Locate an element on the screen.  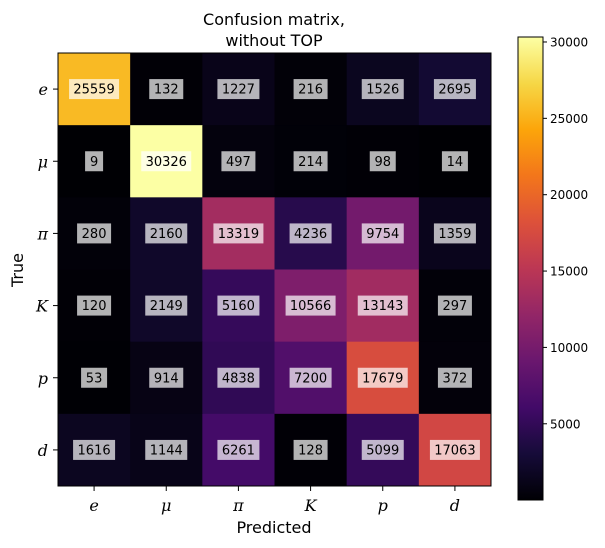
y-tick-label: e is located at coordinates (43, 89).